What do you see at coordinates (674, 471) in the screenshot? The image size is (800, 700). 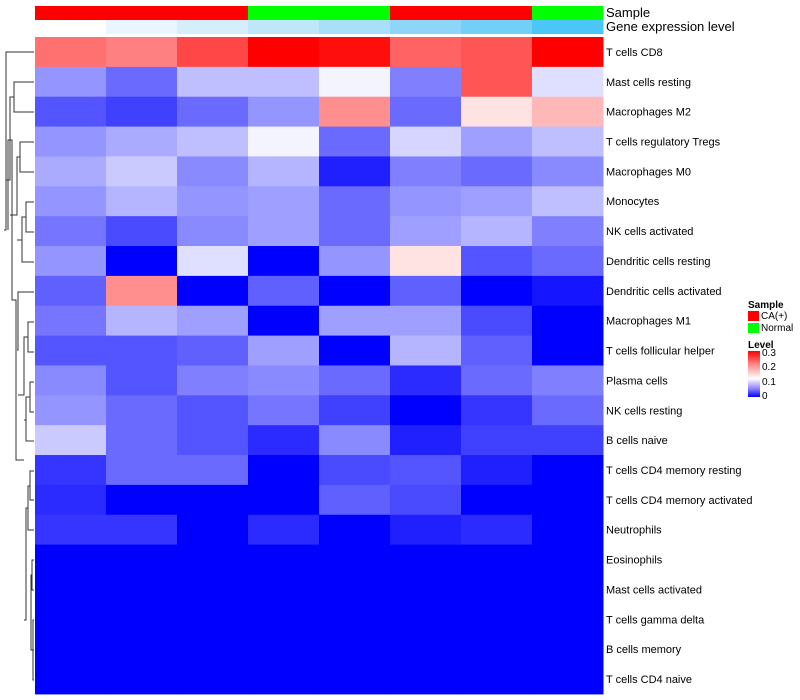 I see `row-label: T cells CD4 memory resting` at bounding box center [674, 471].